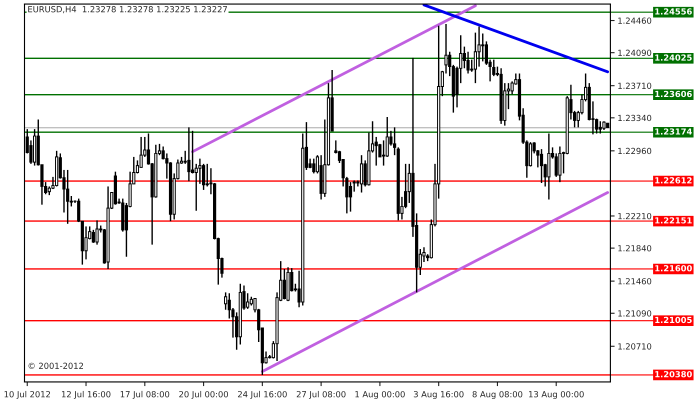 The width and height of the screenshot is (700, 402). Describe the element at coordinates (673, 11) in the screenshot. I see `ref-line-label: 1.24556` at that location.